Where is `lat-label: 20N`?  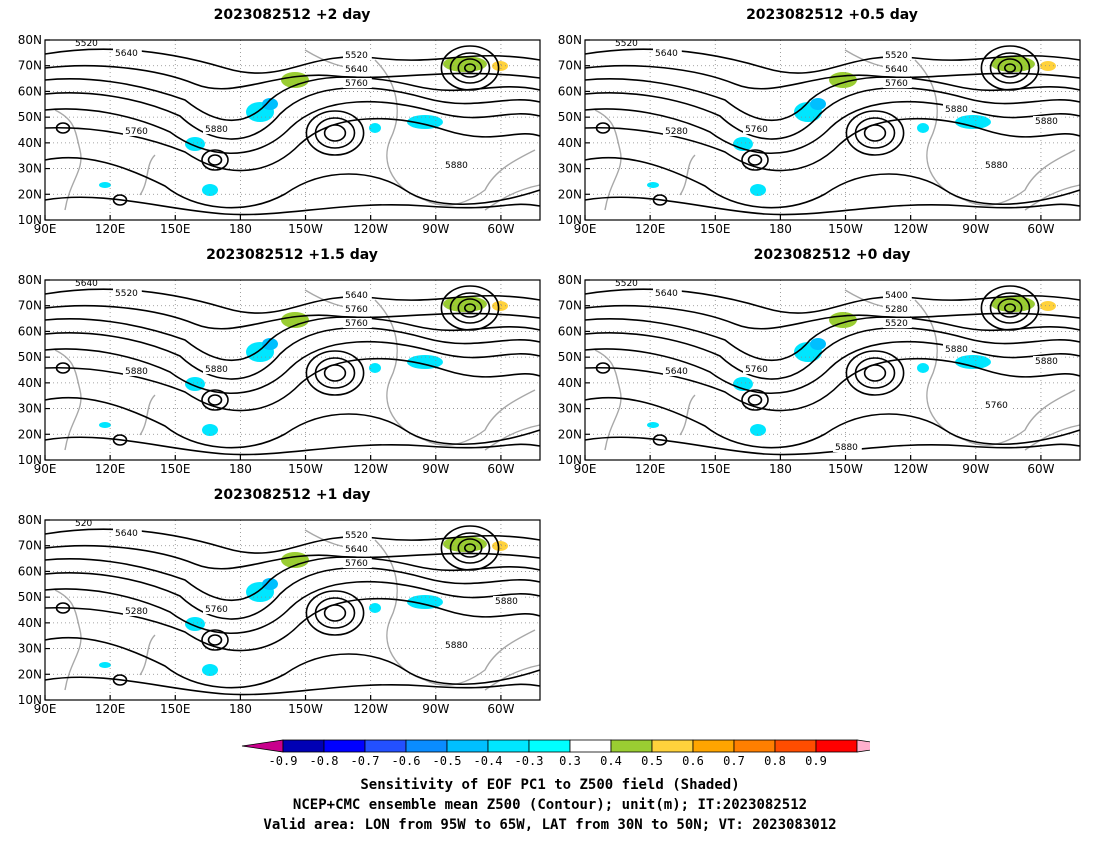
lat-label: 20N is located at coordinates (570, 194).